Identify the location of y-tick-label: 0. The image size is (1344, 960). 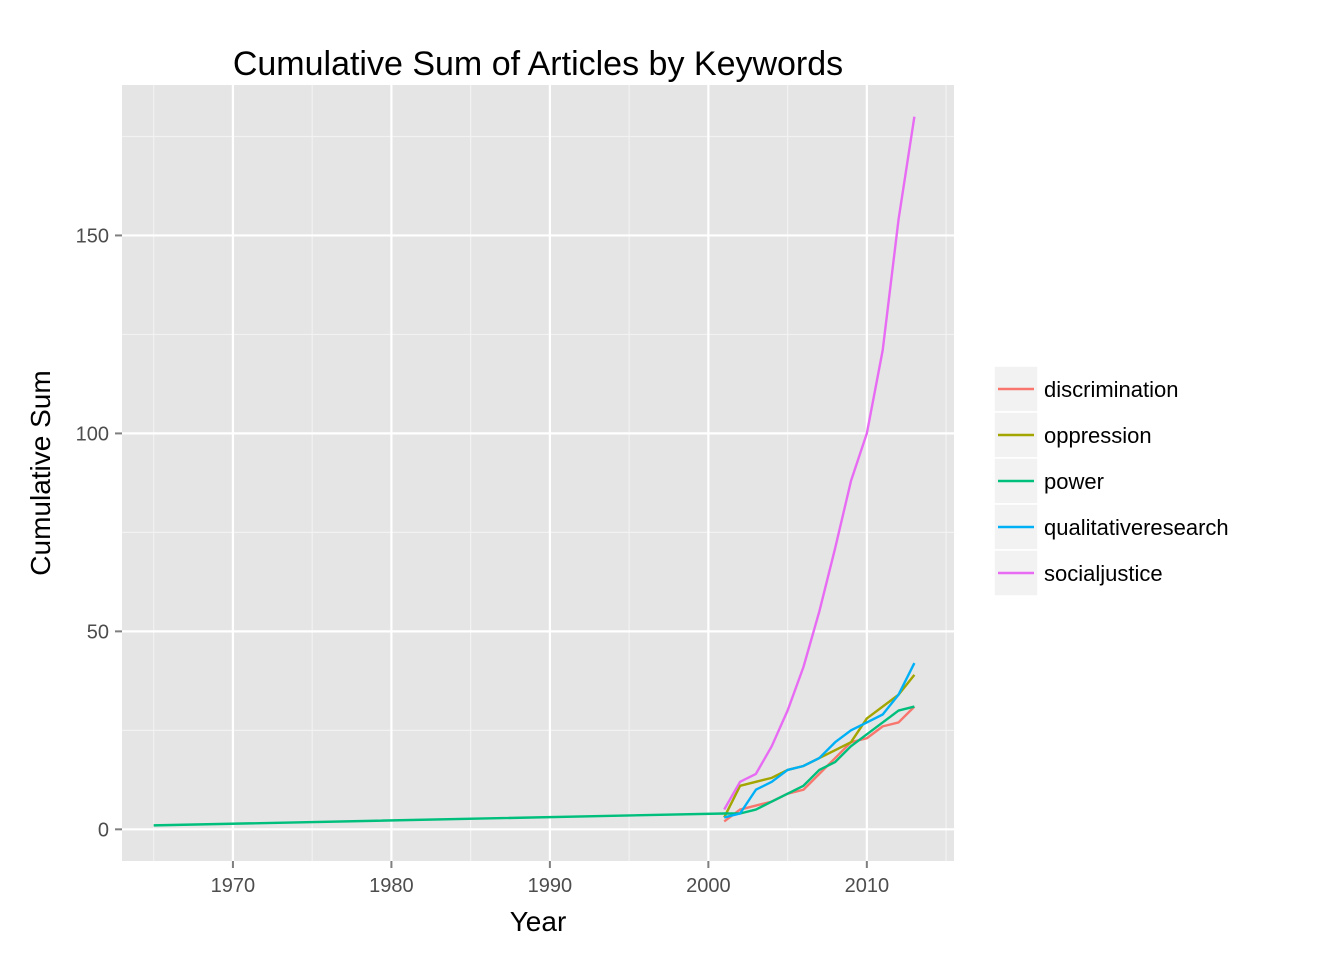
(103, 830).